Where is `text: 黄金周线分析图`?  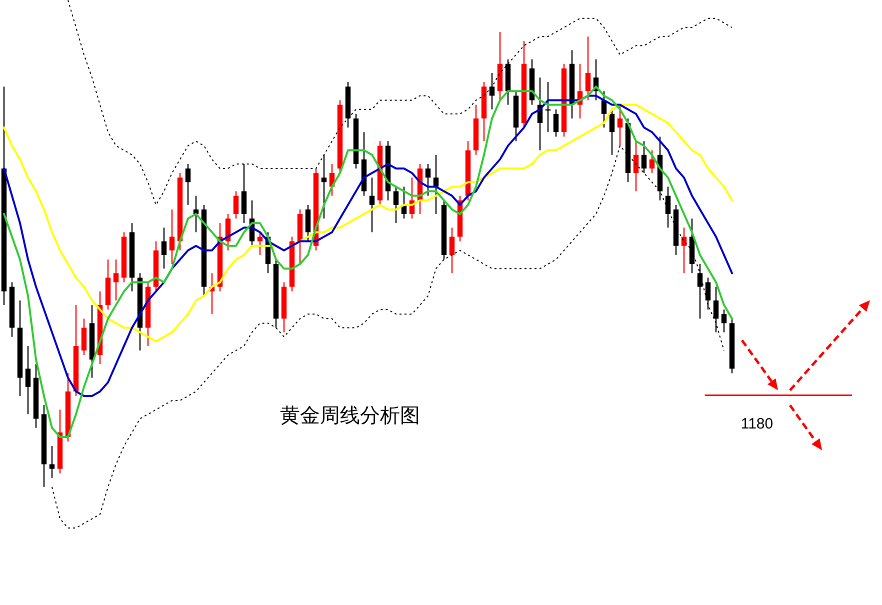 text: 黄金周线分析图 is located at coordinates (350, 415).